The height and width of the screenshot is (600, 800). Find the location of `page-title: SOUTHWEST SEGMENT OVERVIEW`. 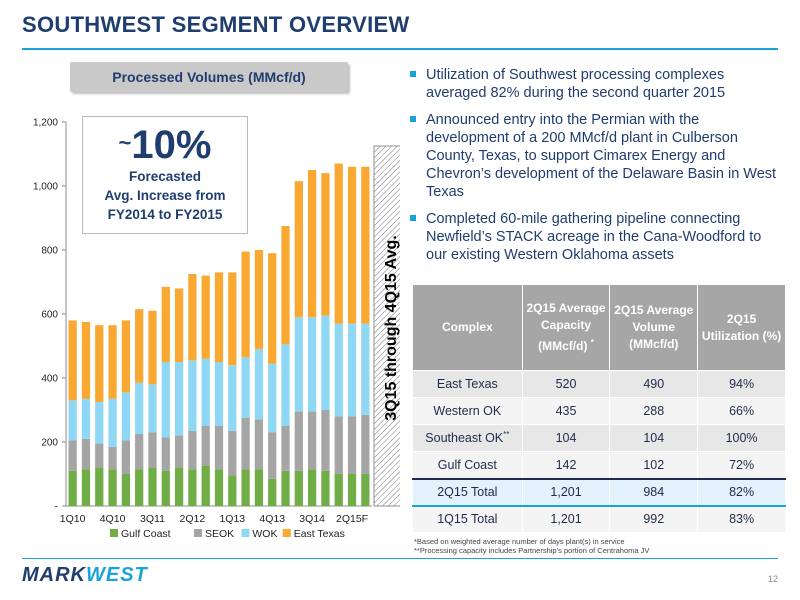

page-title: SOUTHWEST SEGMENT OVERVIEW is located at coordinates (216, 24).